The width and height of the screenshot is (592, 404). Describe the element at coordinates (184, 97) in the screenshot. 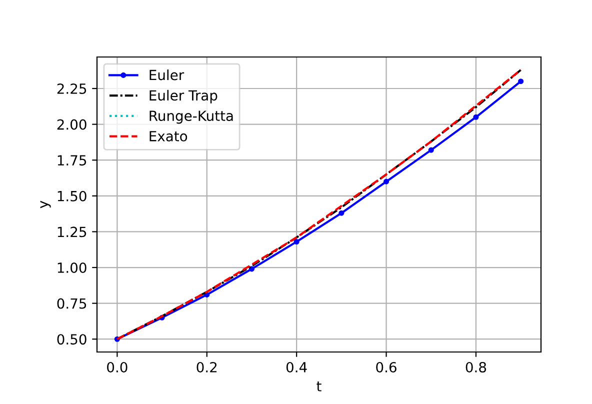

I see `legend-label: Euler Trap` at that location.